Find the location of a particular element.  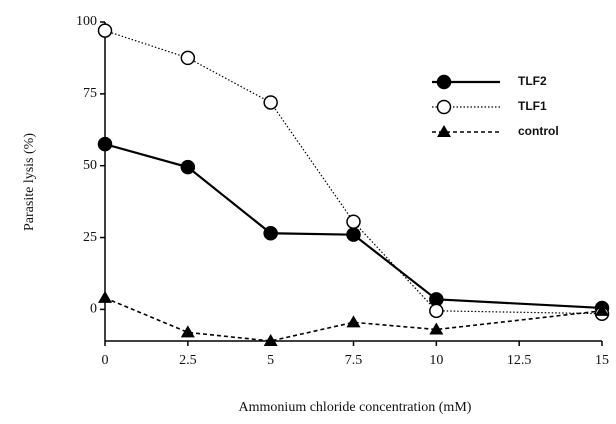

legend-label: TLF1 is located at coordinates (532, 106).